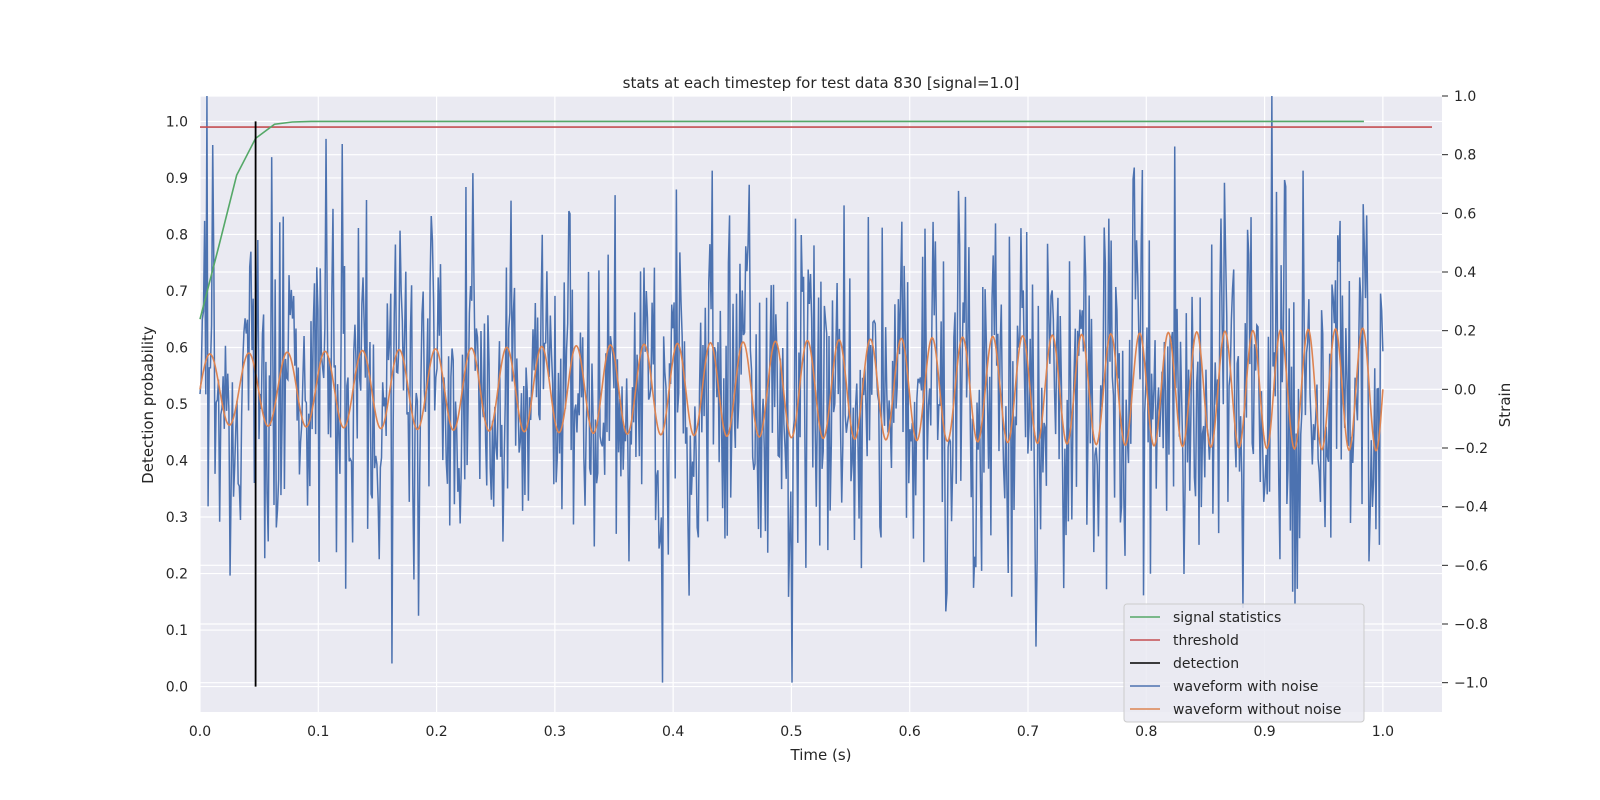  What do you see at coordinates (821, 755) in the screenshot?
I see `x-axis-label: Time (s)` at bounding box center [821, 755].